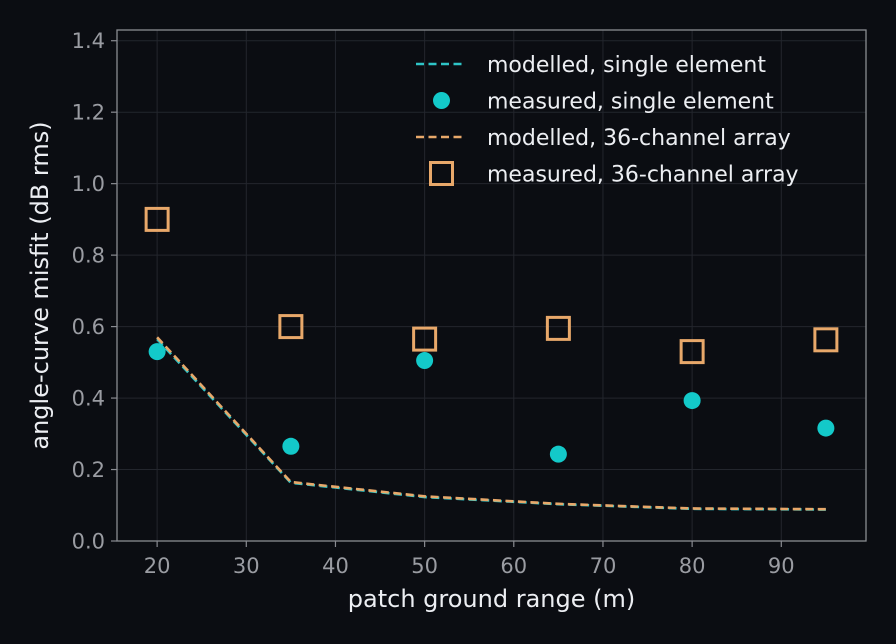 Image resolution: width=896 pixels, height=644 pixels. Describe the element at coordinates (246, 566) in the screenshot. I see `x-tick-label: 30` at that location.